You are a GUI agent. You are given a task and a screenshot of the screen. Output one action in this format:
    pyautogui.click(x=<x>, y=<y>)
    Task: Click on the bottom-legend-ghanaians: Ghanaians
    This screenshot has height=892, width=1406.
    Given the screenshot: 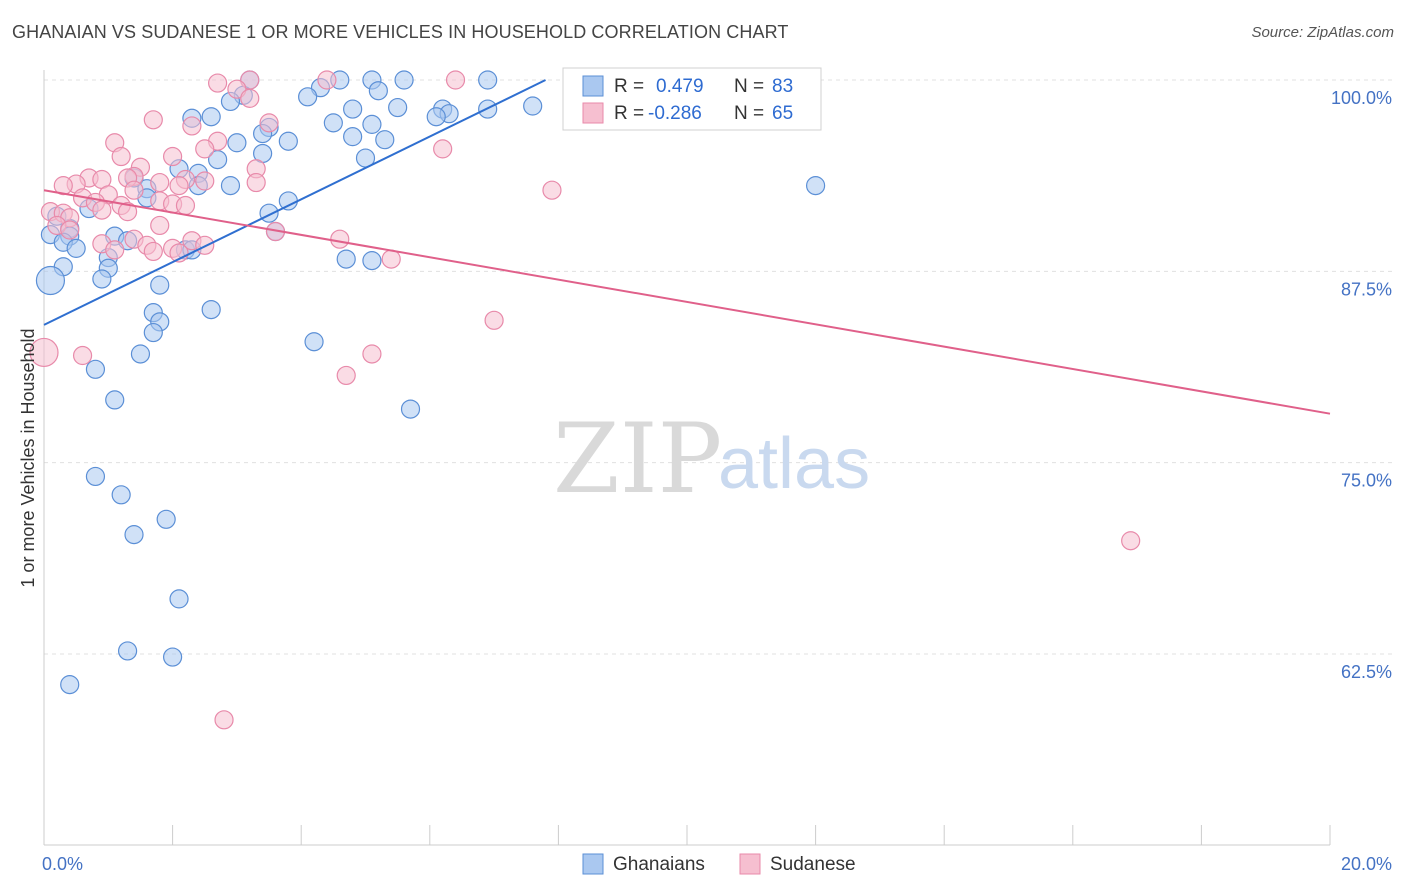 What is the action you would take?
    pyautogui.click(x=659, y=864)
    